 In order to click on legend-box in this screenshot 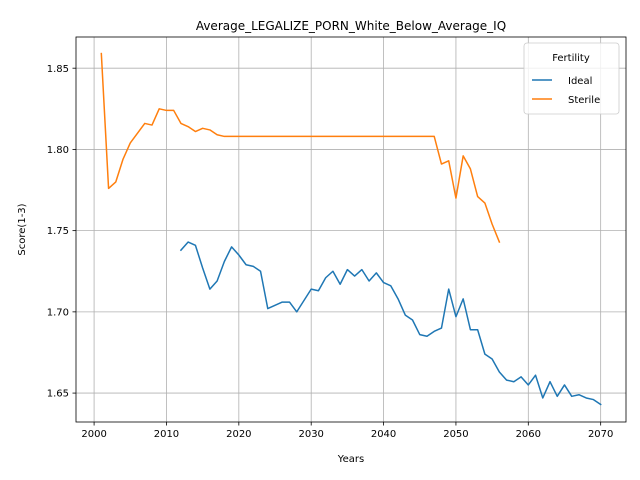, I will do `click(571, 78)`.